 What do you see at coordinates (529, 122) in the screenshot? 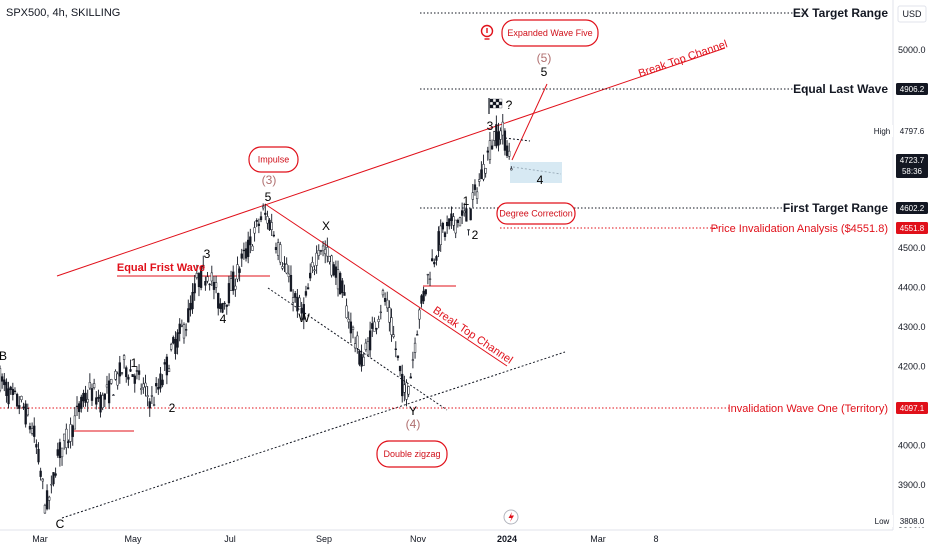
I see `projection-line` at bounding box center [529, 122].